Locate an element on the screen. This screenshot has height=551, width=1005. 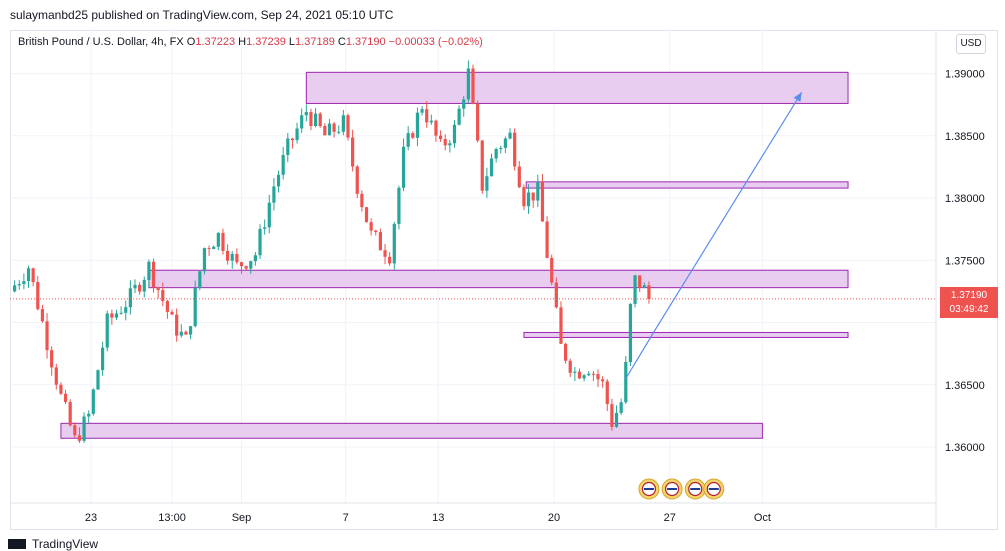
high-label: H is located at coordinates (242, 42).